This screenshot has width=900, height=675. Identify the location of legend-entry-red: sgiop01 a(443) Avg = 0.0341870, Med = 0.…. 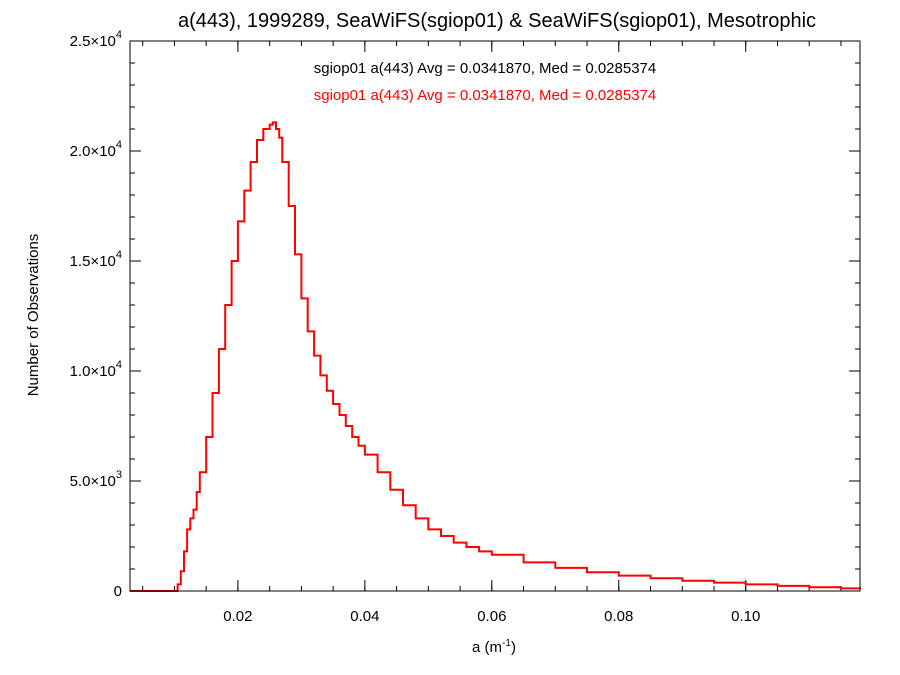
(485, 95).